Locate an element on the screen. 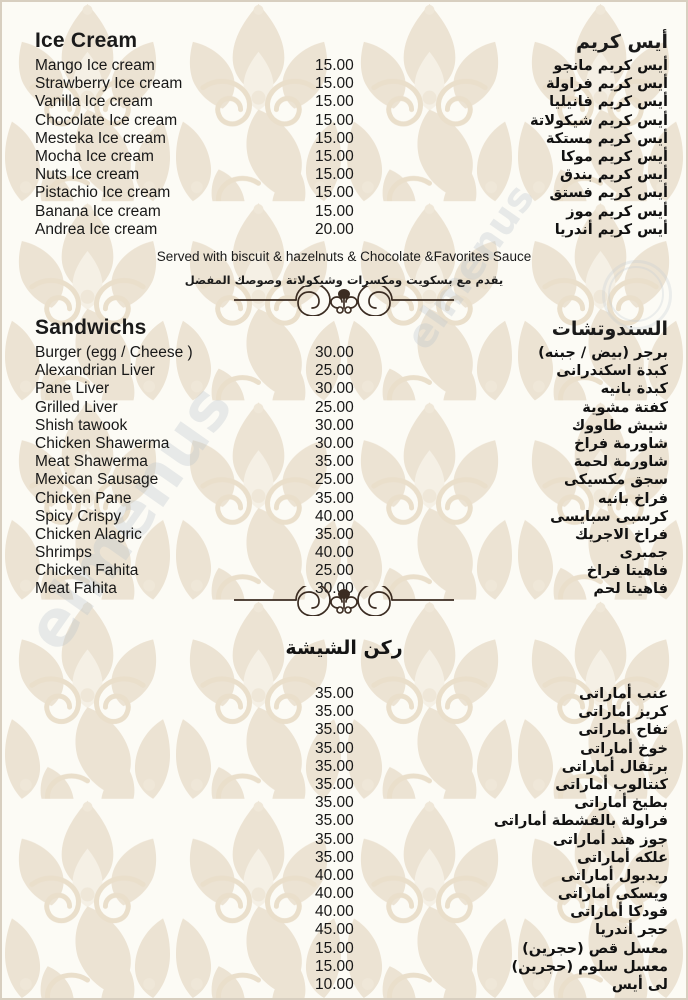 The width and height of the screenshot is (688, 1000). menu-item-row: Shish tawook 30.00 شيش طاووك is located at coordinates (344, 426).